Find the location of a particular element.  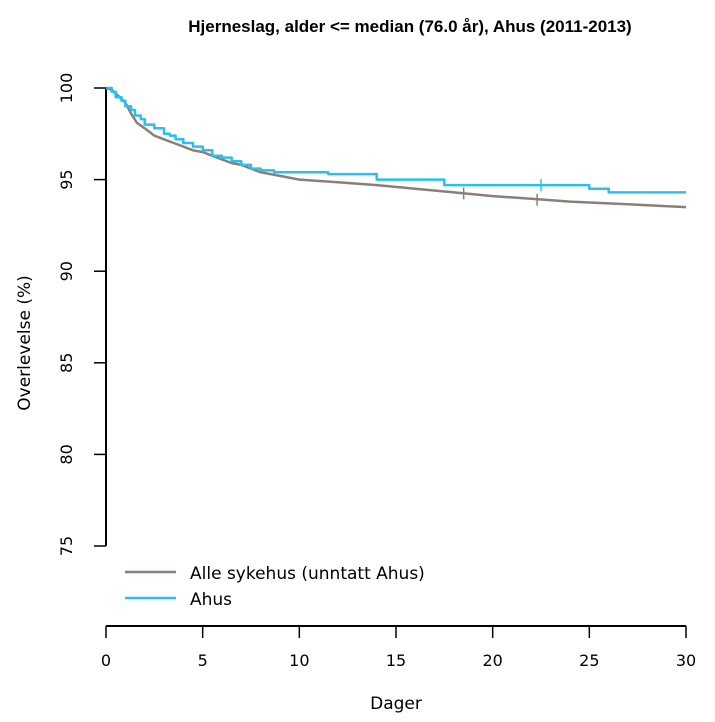

y-tick-label: 95 is located at coordinates (66, 179).